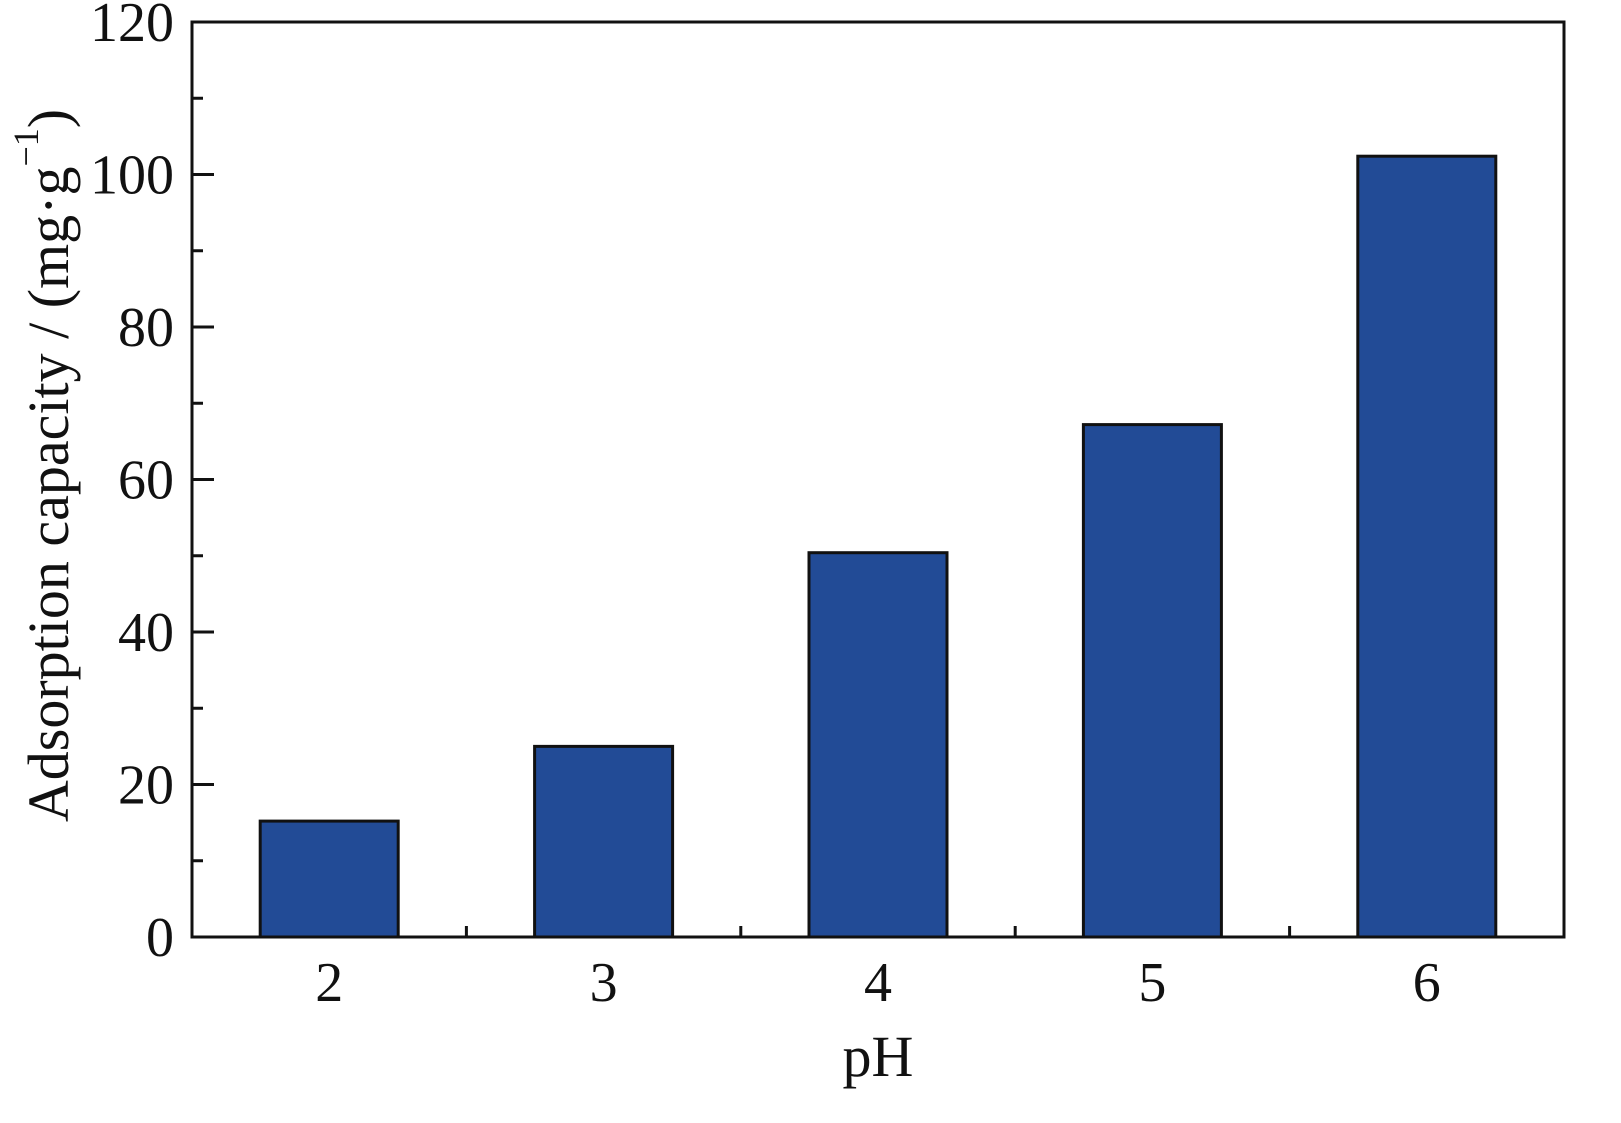  Describe the element at coordinates (329, 983) in the screenshot. I see `x-tick-label: 2` at that location.